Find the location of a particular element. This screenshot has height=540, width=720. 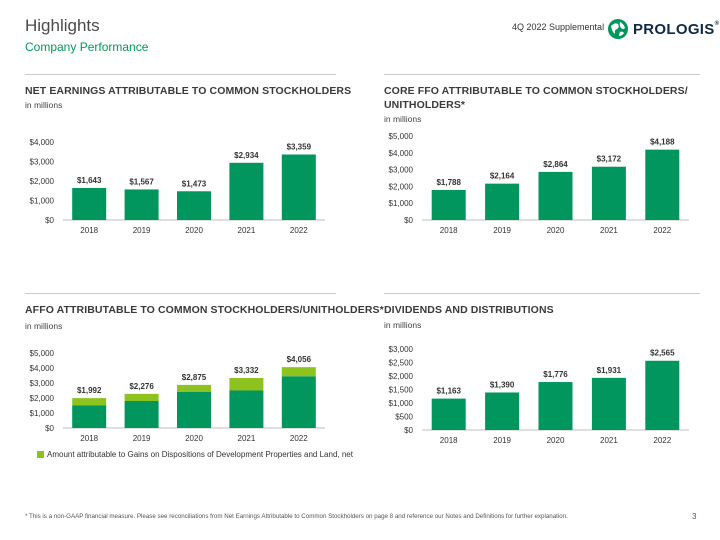

data-label: $1,163 is located at coordinates (448, 391).